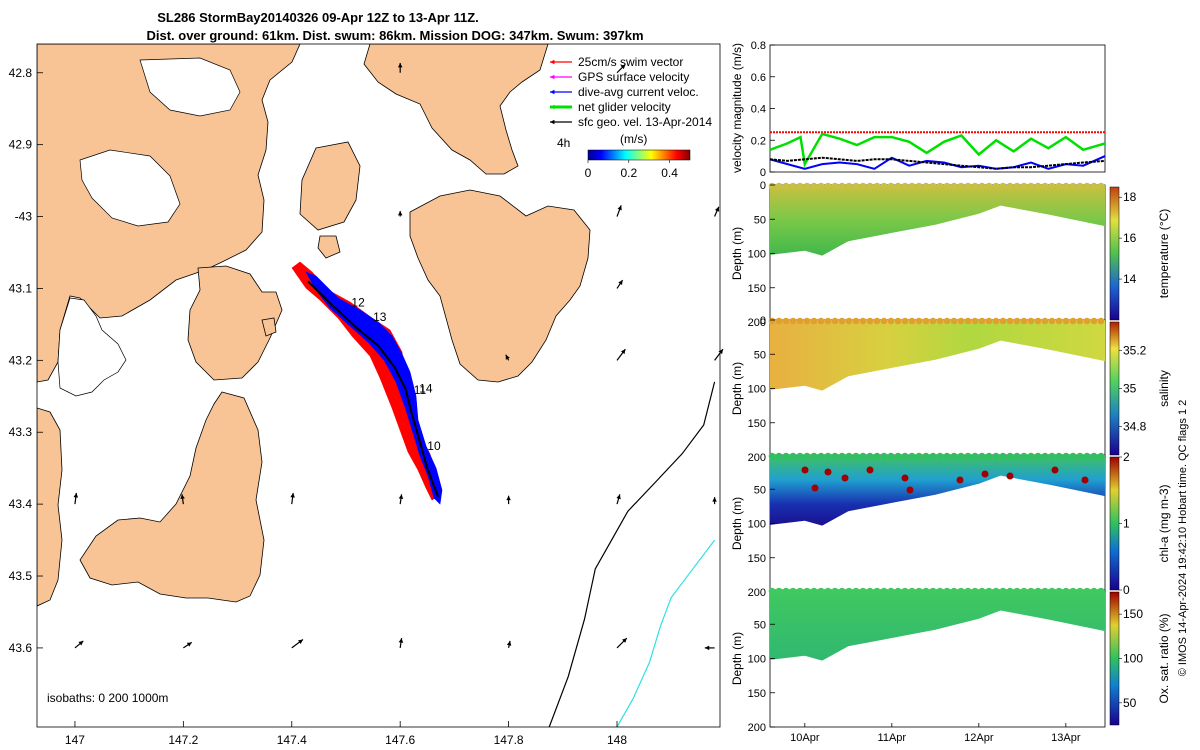 The width and height of the screenshot is (1200, 750). What do you see at coordinates (1164, 658) in the screenshot?
I see `colorbar-label: Ox. sat. ratio (%)` at bounding box center [1164, 658].